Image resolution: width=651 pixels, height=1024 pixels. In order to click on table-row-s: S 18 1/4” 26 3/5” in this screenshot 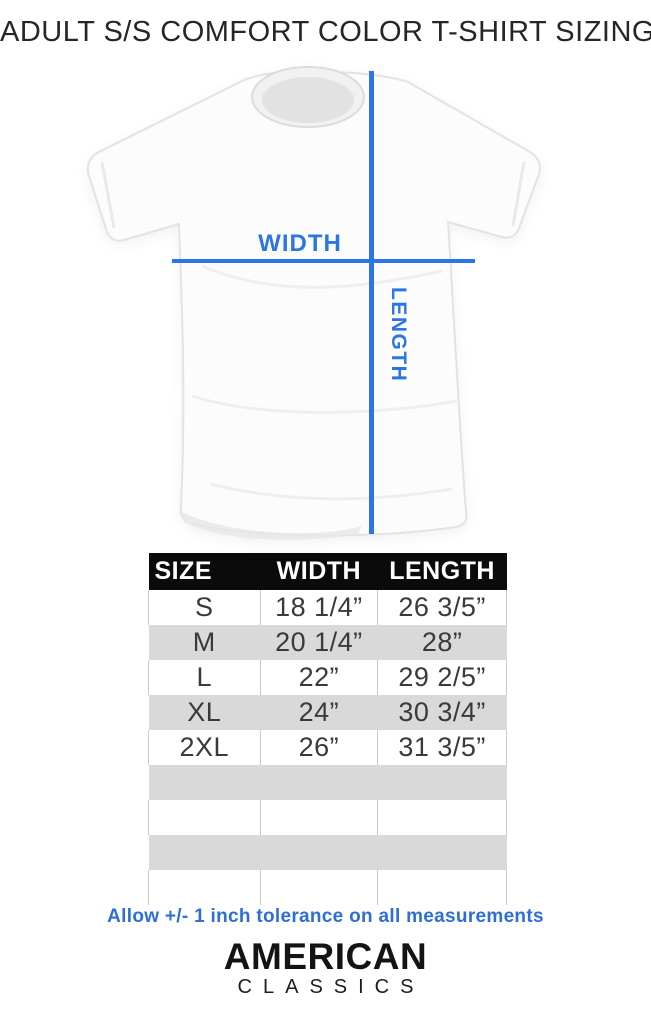, I will do `click(327, 607)`.